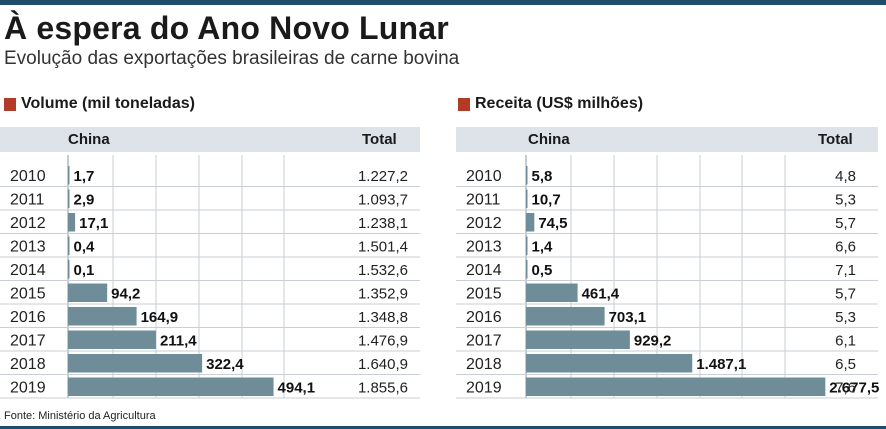 The image size is (886, 429). What do you see at coordinates (89, 139) in the screenshot?
I see `volume-col-china: China` at bounding box center [89, 139].